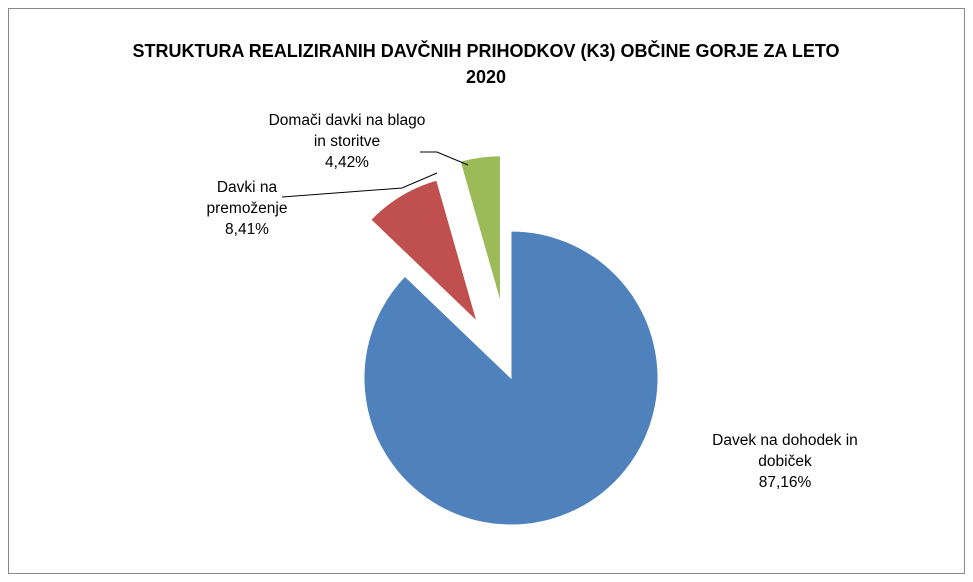 Image resolution: width=973 pixels, height=582 pixels. What do you see at coordinates (347, 162) in the screenshot?
I see `value-label: 4,42%` at bounding box center [347, 162].